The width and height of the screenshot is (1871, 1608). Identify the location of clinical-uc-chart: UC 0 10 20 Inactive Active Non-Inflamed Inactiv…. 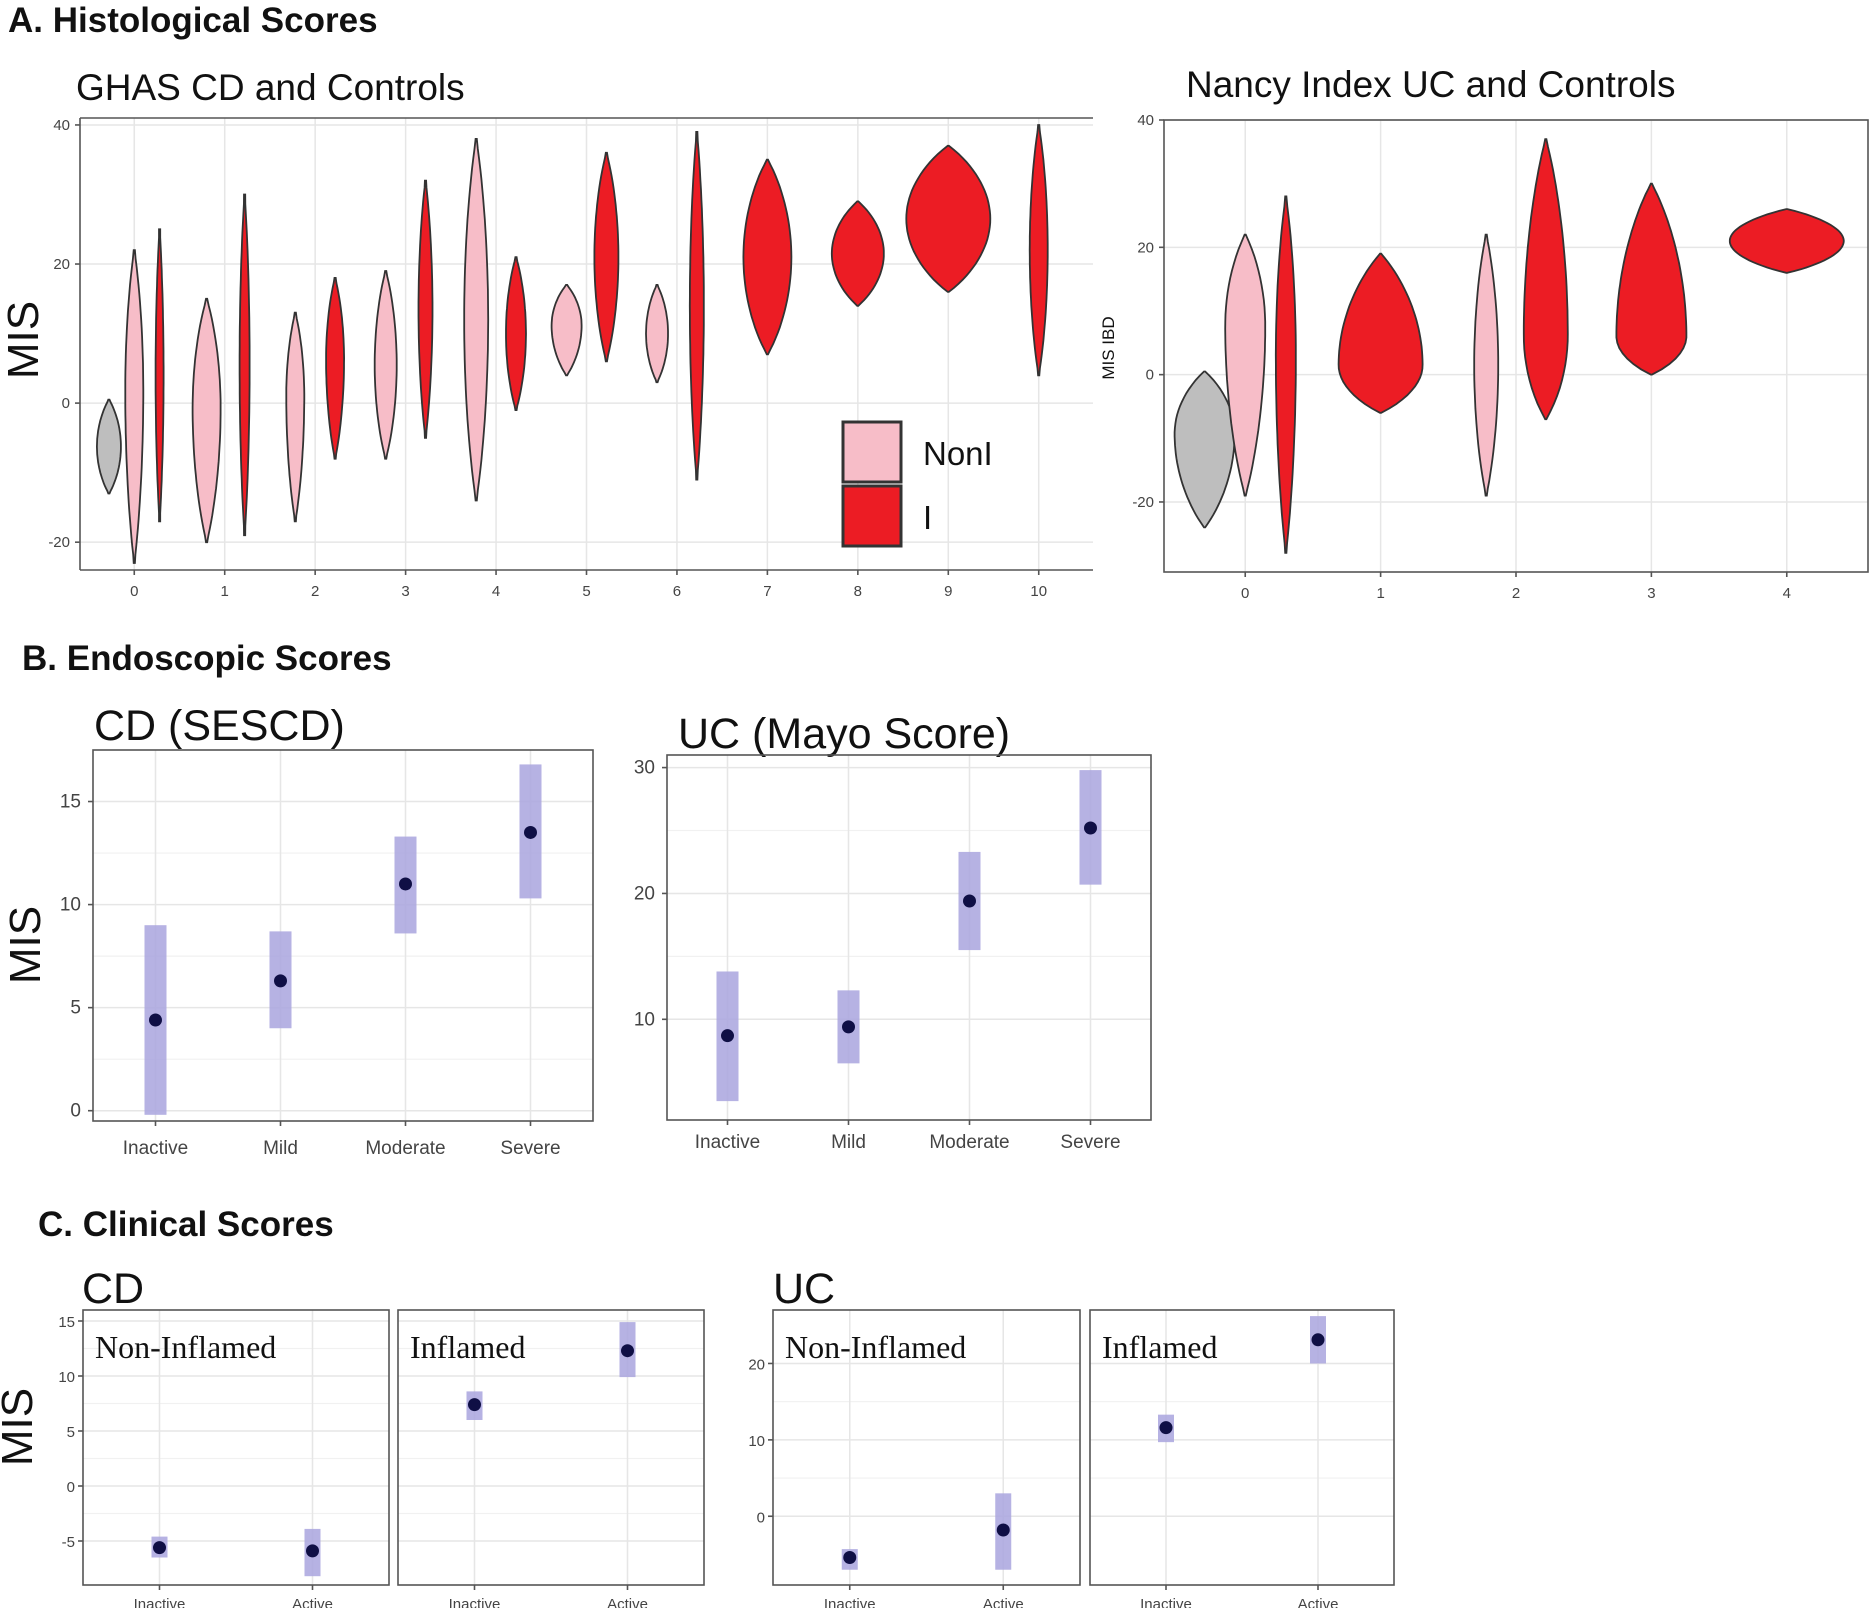
(1071, 1436).